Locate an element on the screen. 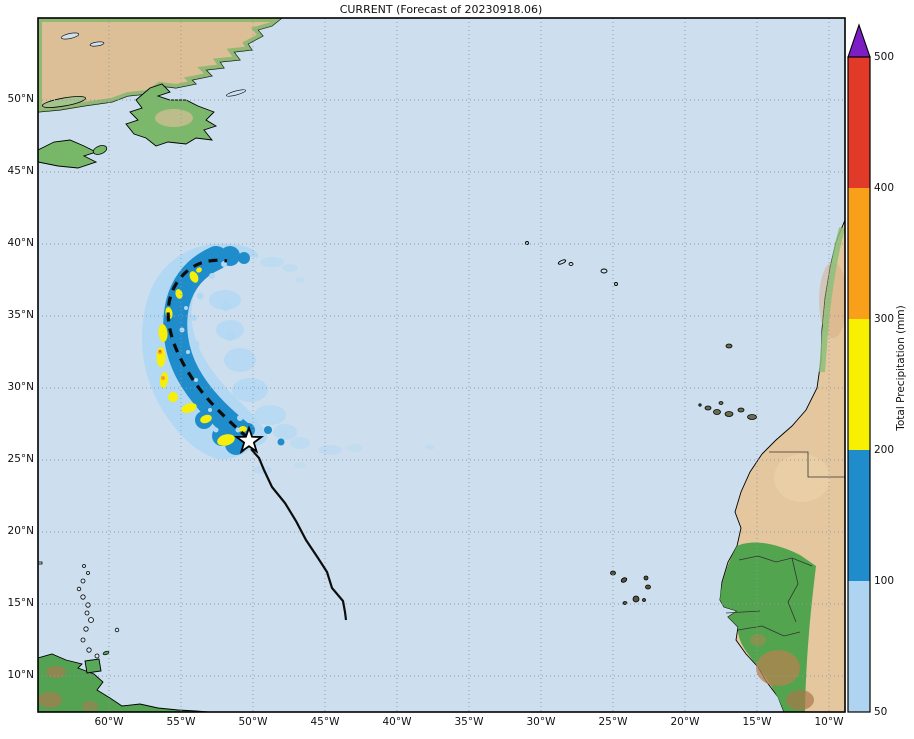 The height and width of the screenshot is (739, 914). land-canada is located at coordinates (160, 65).